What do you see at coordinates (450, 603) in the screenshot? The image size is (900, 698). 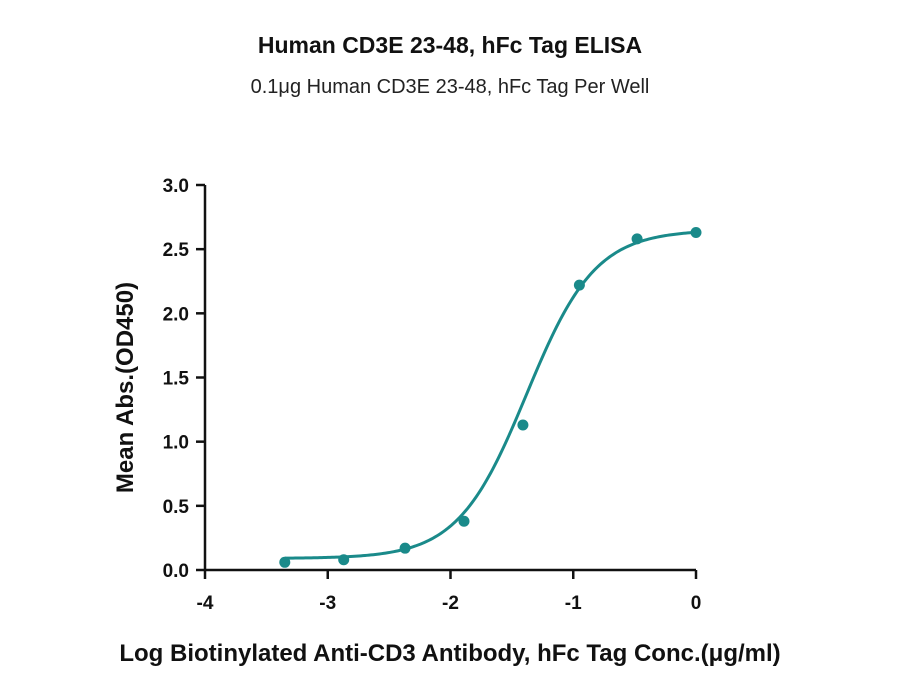 I see `x-tick-label: -2` at bounding box center [450, 603].